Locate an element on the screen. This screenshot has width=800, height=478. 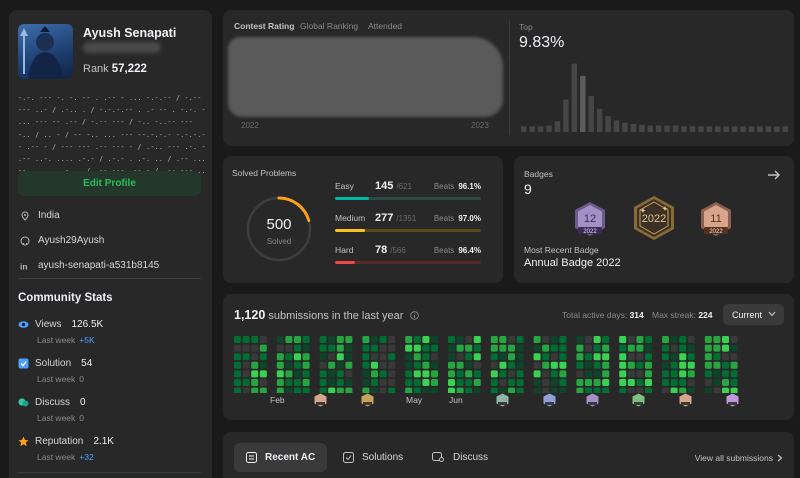
badge-12-icon: 12 2022 is located at coordinates (590, 219).